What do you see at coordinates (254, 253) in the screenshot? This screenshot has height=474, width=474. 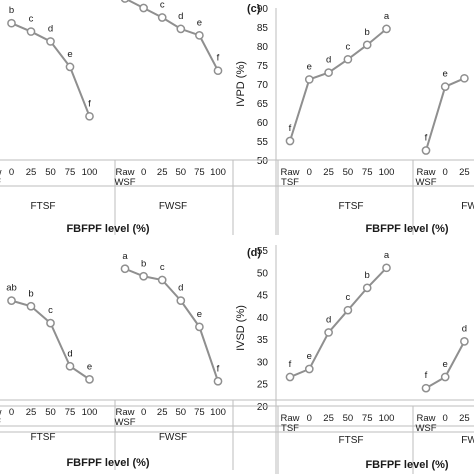 I see `panel-label: (d)` at bounding box center [254, 253].